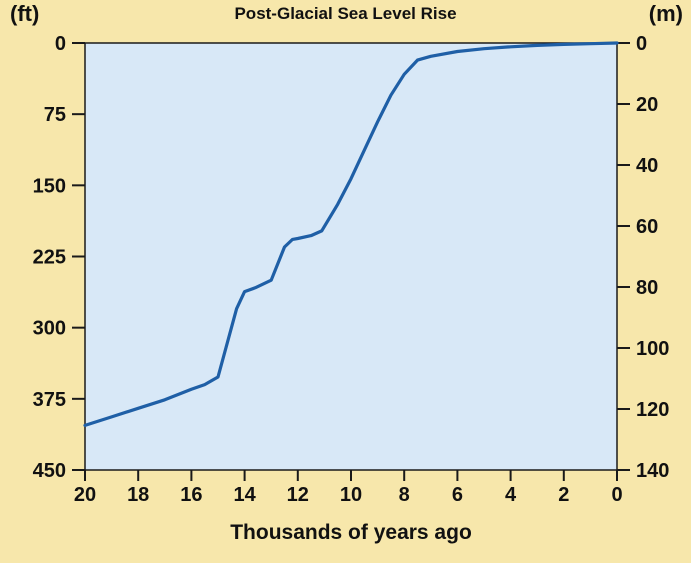 The width and height of the screenshot is (691, 563). I want to click on left-axis-tick-label: 0, so click(60, 44).